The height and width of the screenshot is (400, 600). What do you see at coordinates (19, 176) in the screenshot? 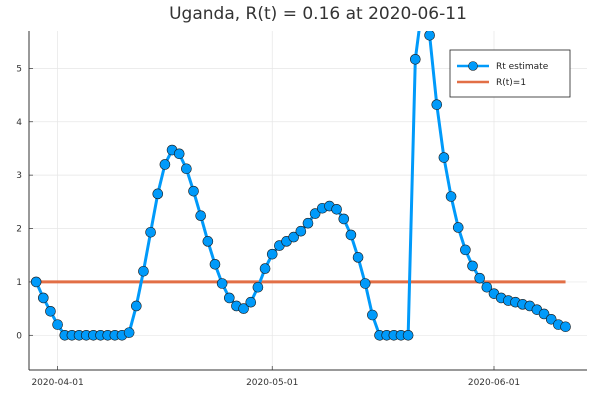
I see `y-tick-label: 3` at bounding box center [19, 176].